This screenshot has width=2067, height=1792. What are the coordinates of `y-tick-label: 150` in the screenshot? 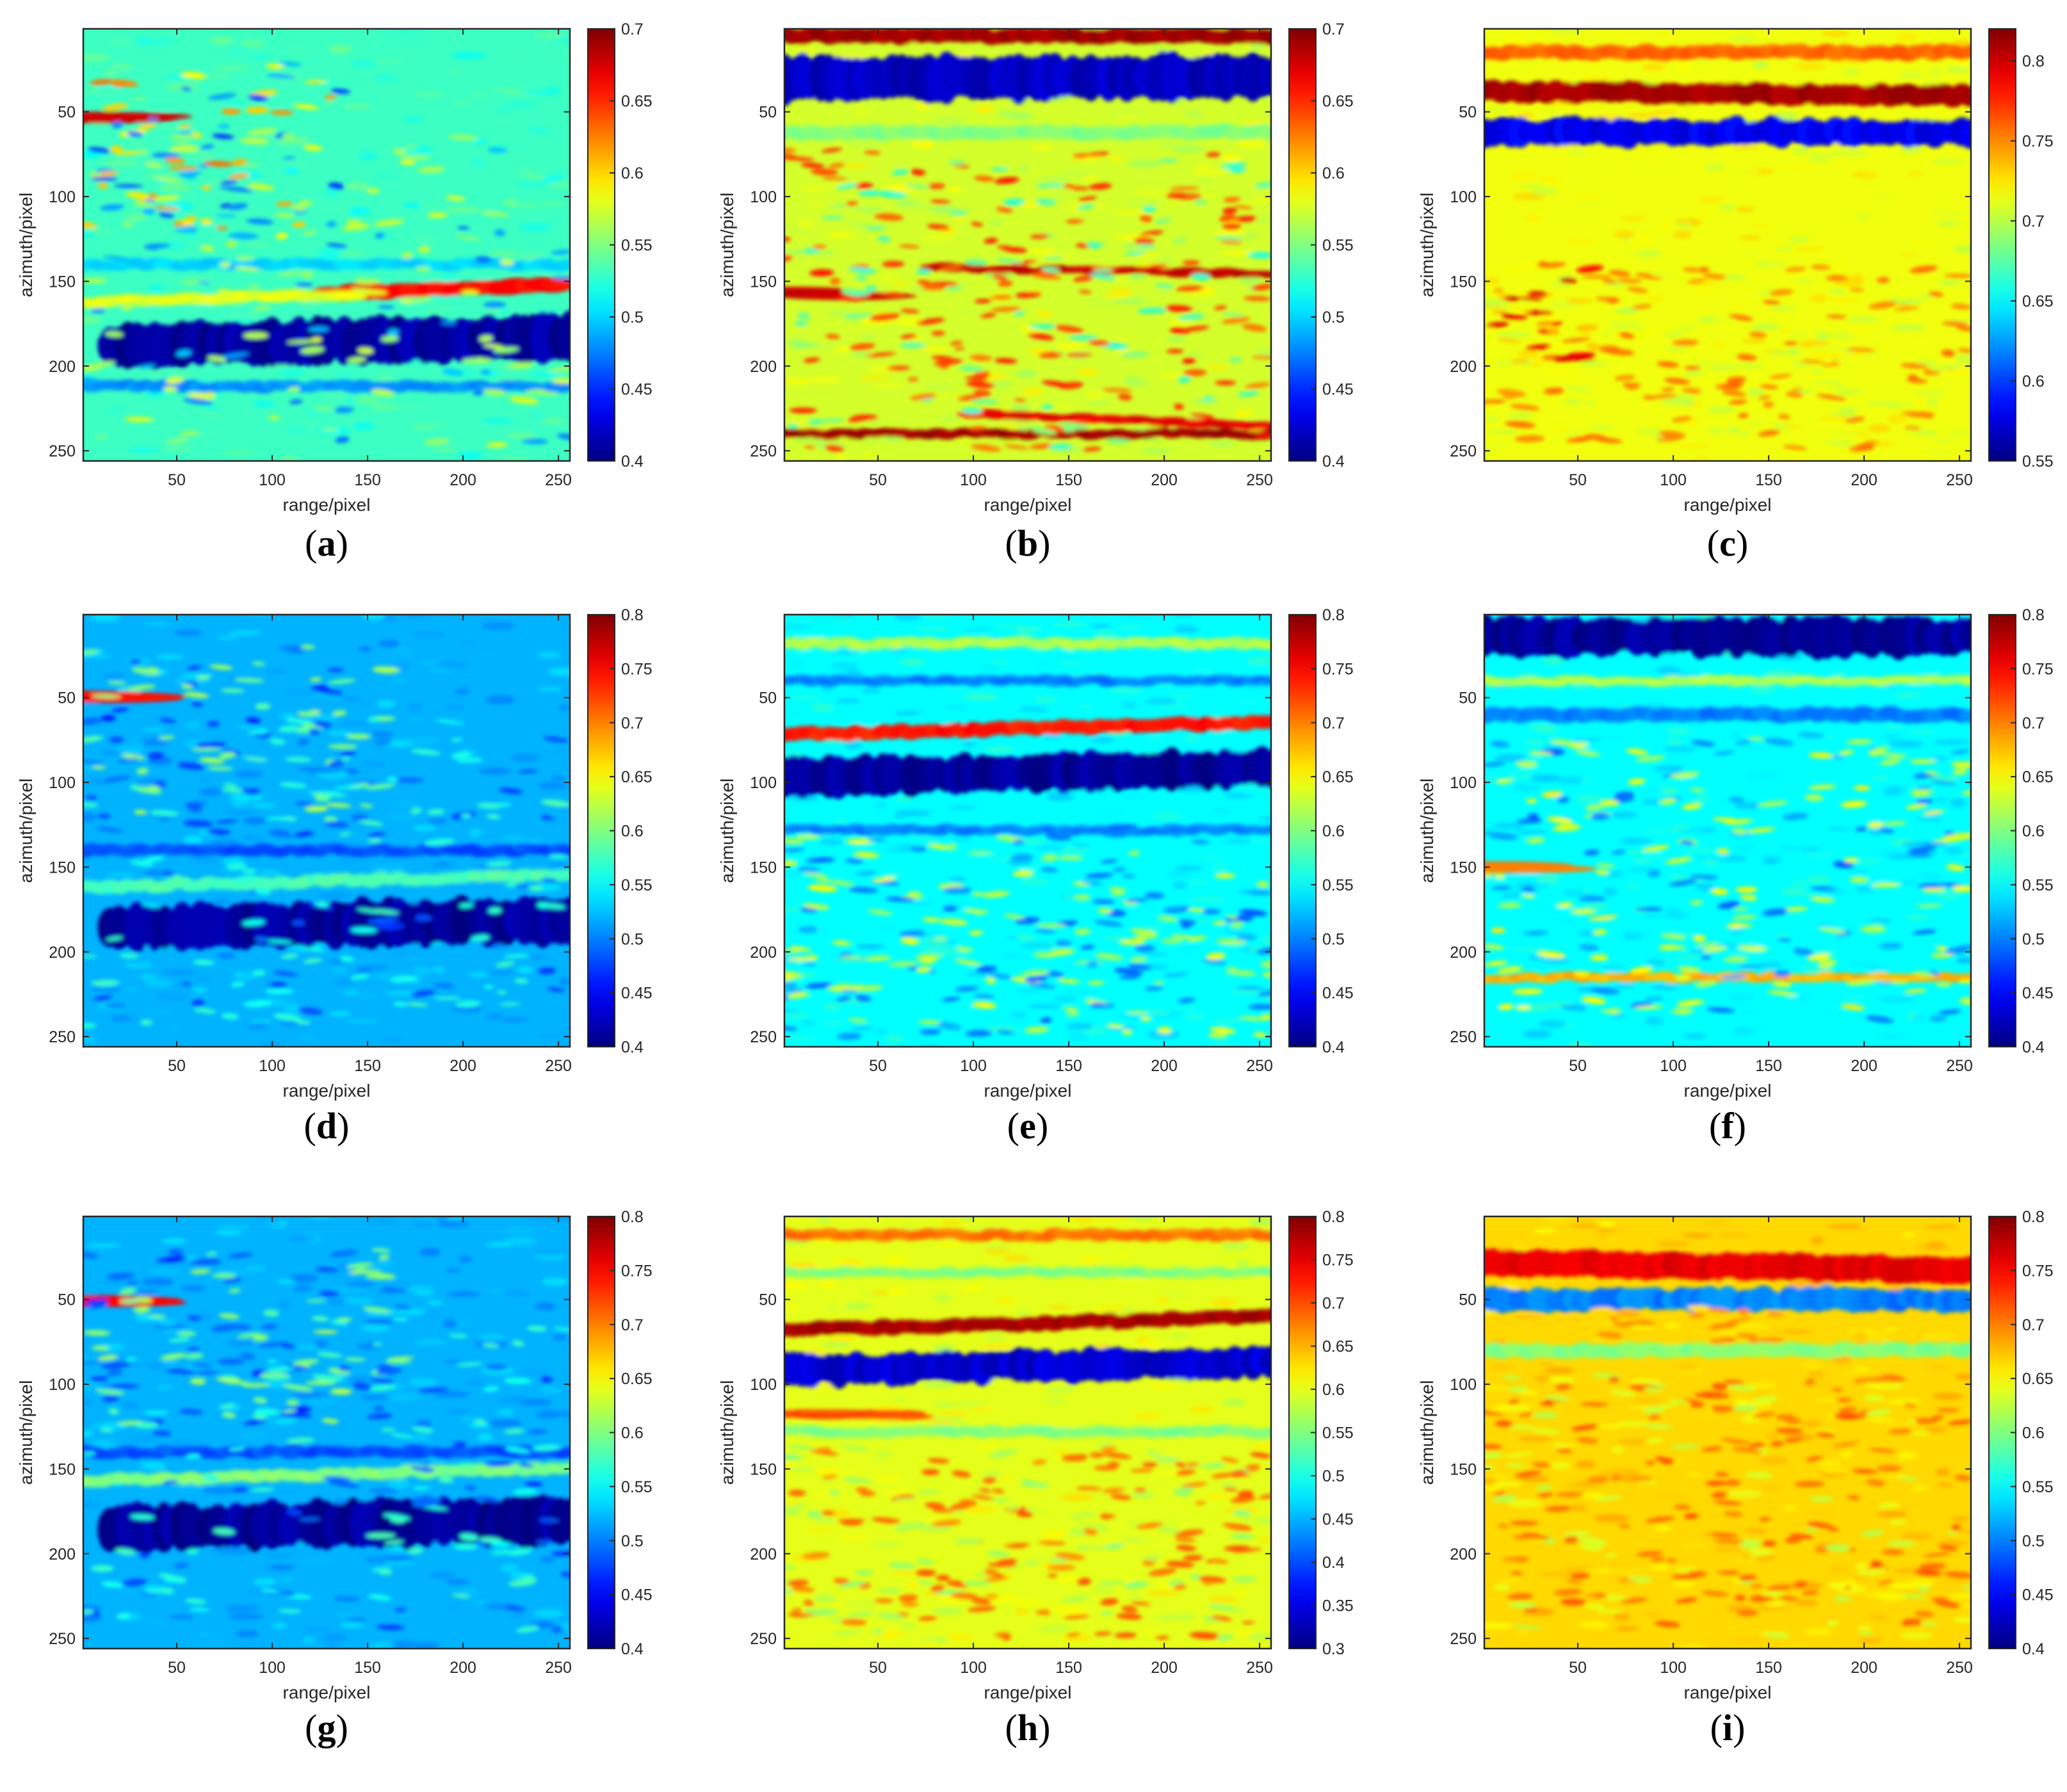 It's located at (764, 867).